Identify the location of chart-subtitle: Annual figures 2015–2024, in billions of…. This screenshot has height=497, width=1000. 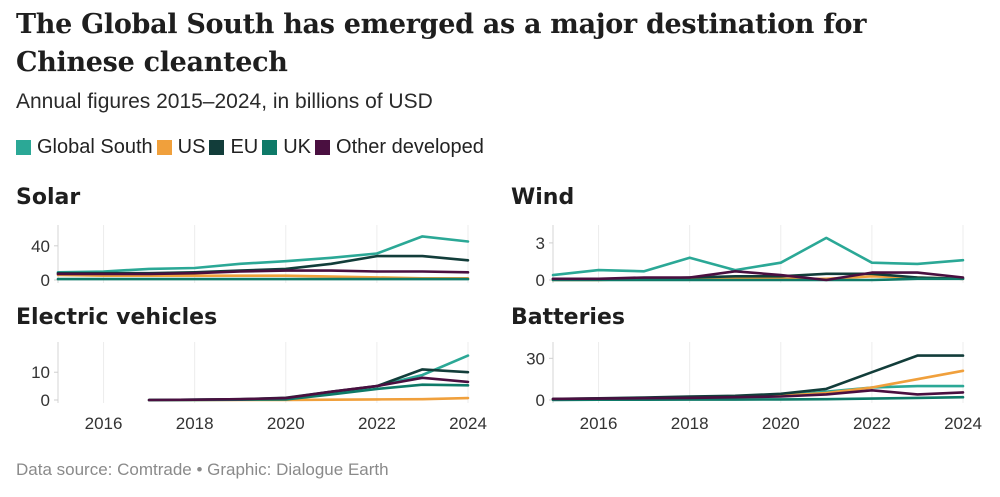
(224, 101).